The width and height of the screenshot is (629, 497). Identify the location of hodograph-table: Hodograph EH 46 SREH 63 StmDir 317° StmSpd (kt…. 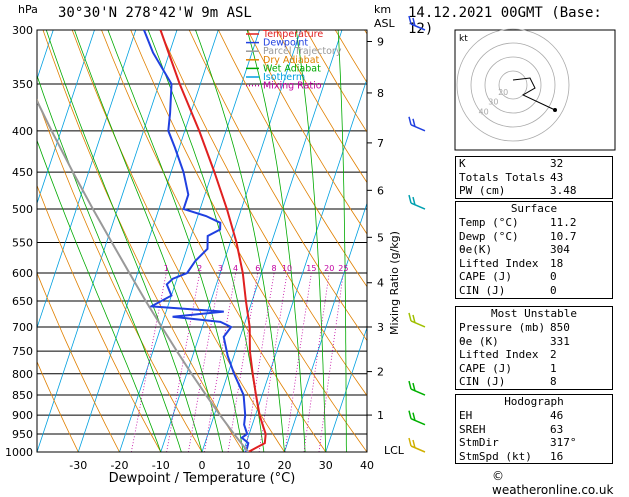
(534, 429).